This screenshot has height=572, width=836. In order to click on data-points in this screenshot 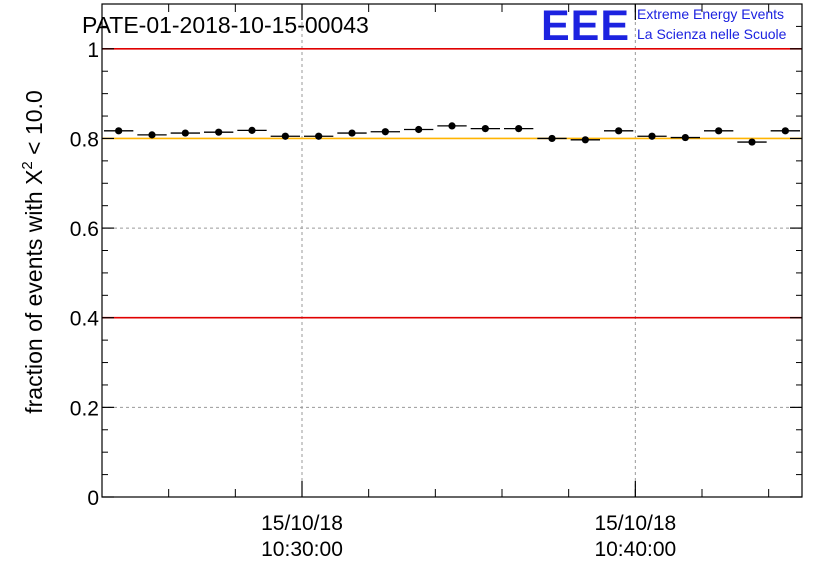, I will do `click(452, 134)`.